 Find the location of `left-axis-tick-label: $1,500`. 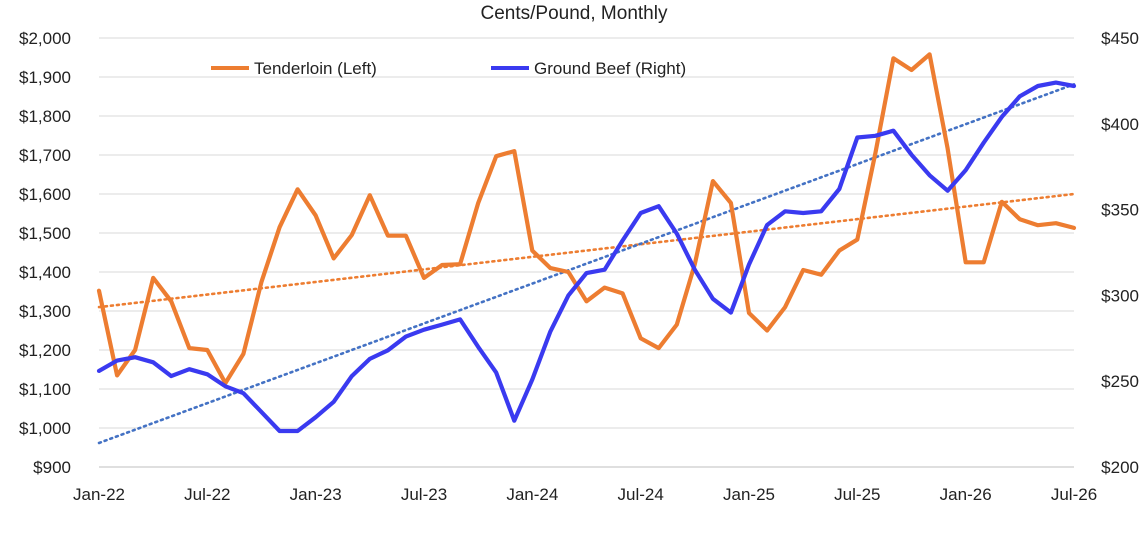

left-axis-tick-label: $1,500 is located at coordinates (45, 233).